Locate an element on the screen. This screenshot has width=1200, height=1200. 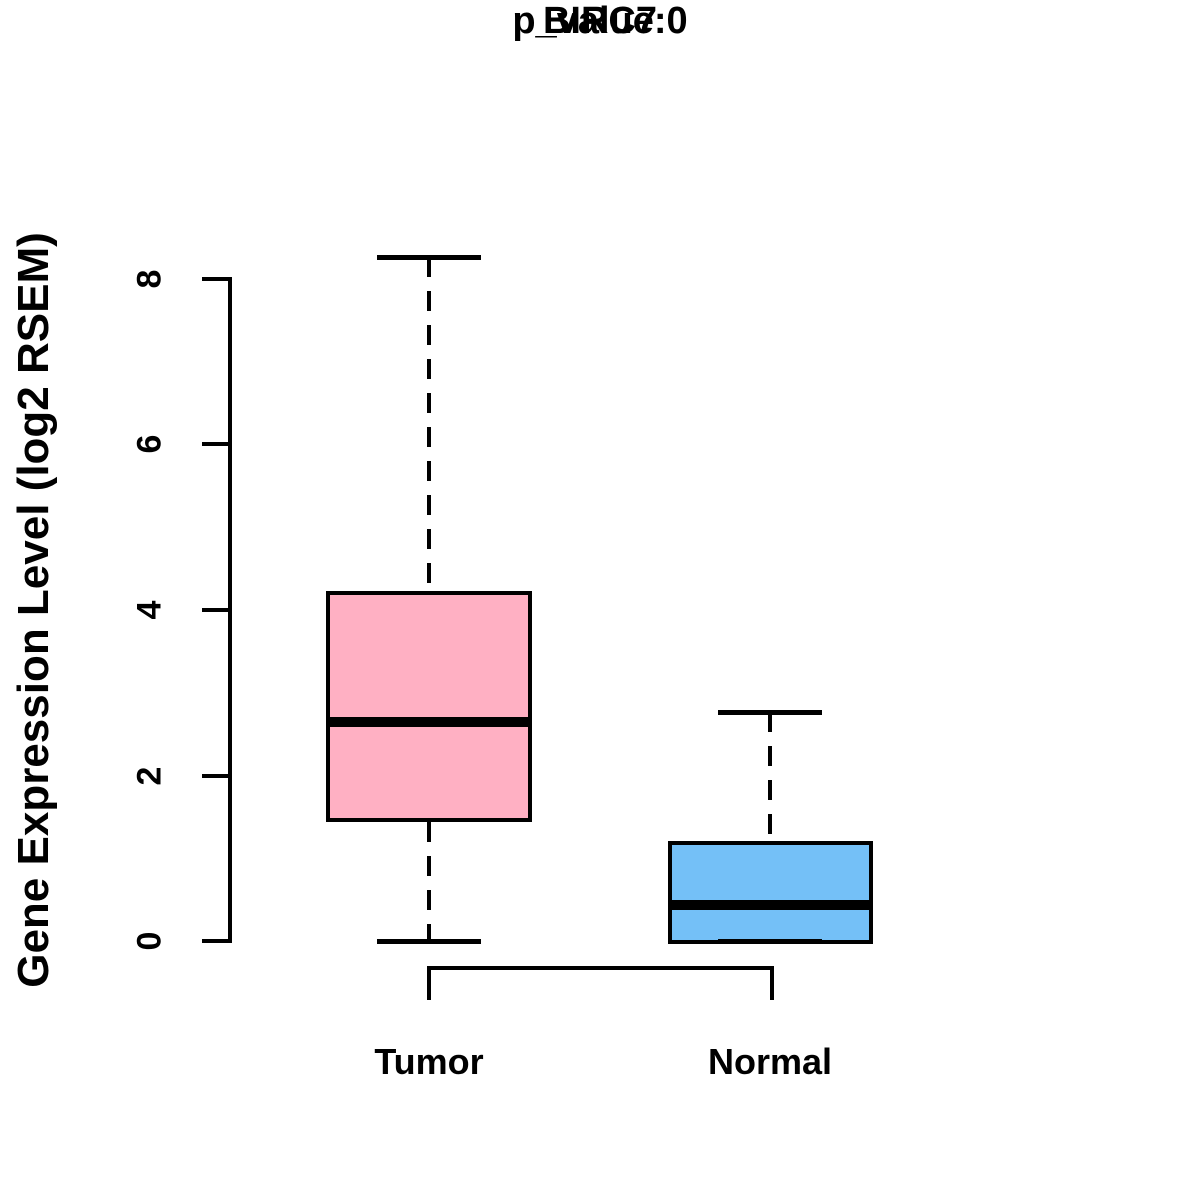
tumor-lower-whisker is located at coordinates (429, 881).